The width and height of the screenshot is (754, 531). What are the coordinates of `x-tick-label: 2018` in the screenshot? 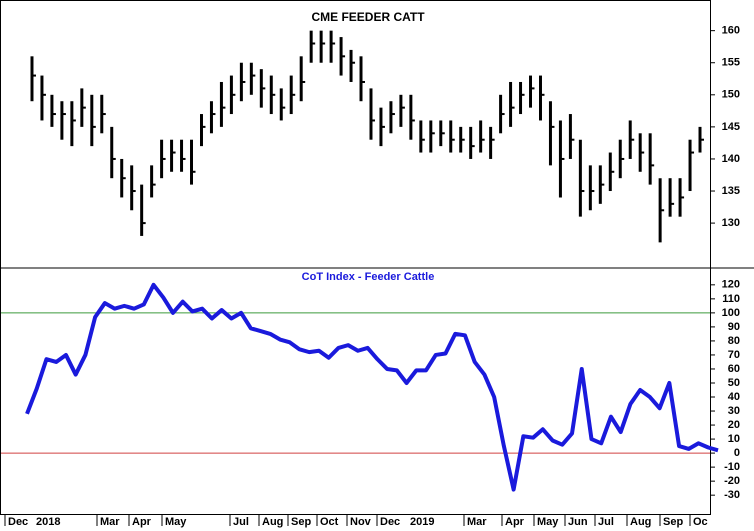 It's located at (48, 522).